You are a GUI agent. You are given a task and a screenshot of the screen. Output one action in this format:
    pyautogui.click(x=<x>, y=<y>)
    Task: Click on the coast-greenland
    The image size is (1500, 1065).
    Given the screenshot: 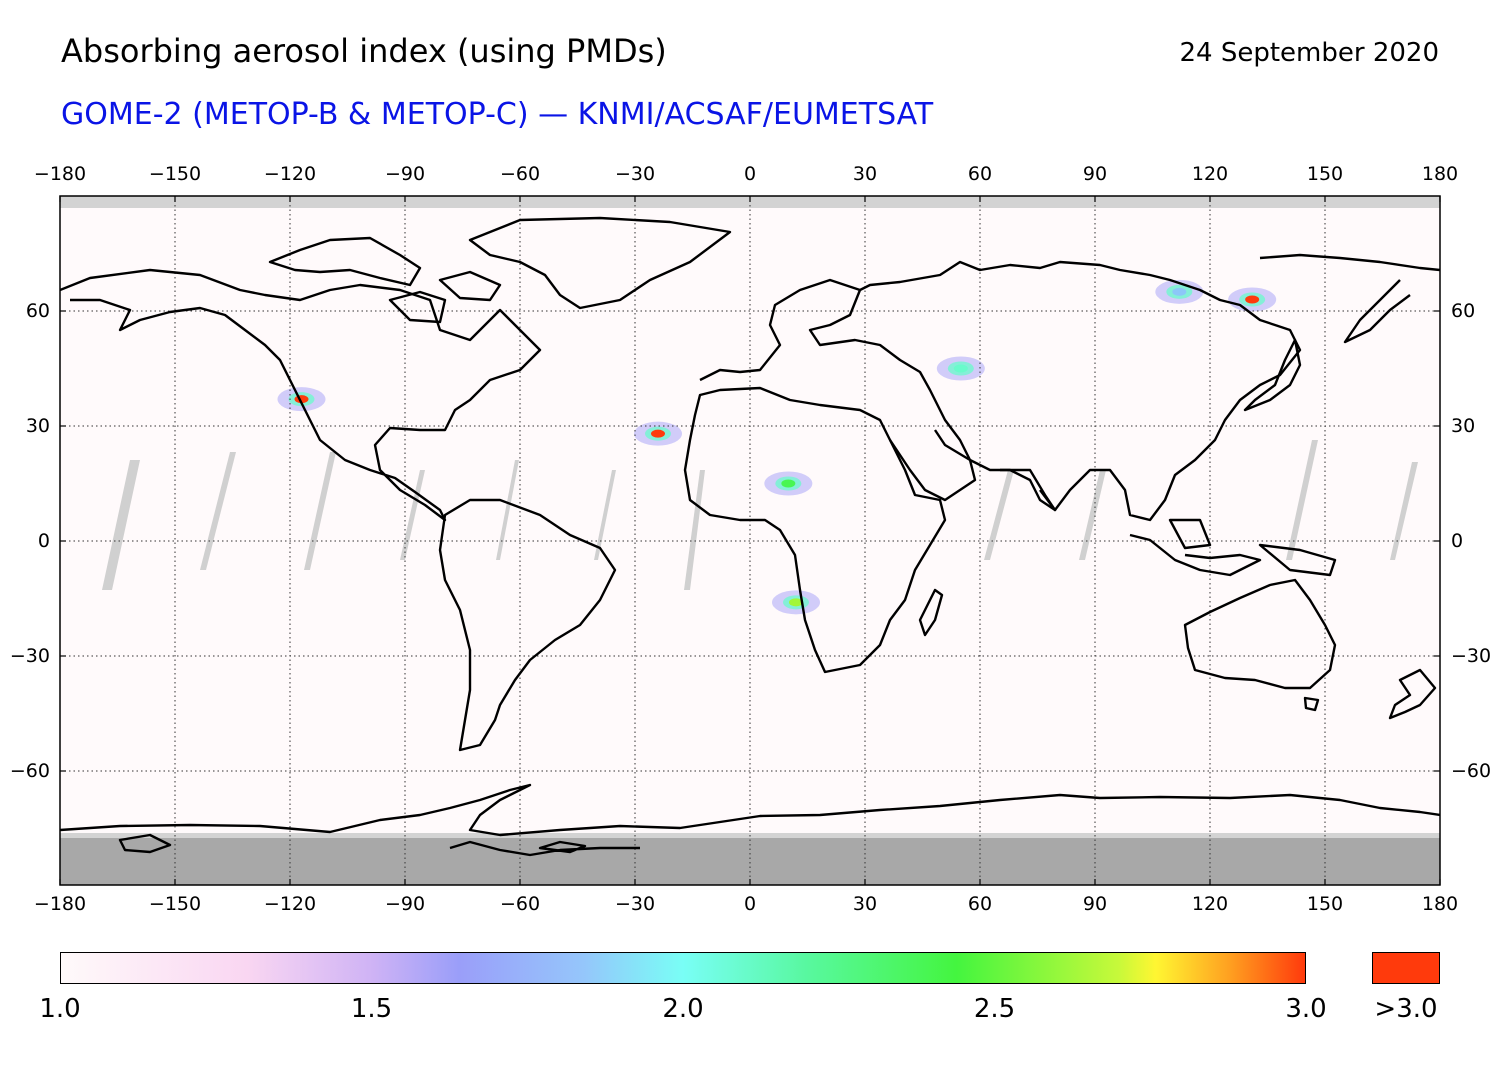 What is the action you would take?
    pyautogui.click(x=600, y=263)
    